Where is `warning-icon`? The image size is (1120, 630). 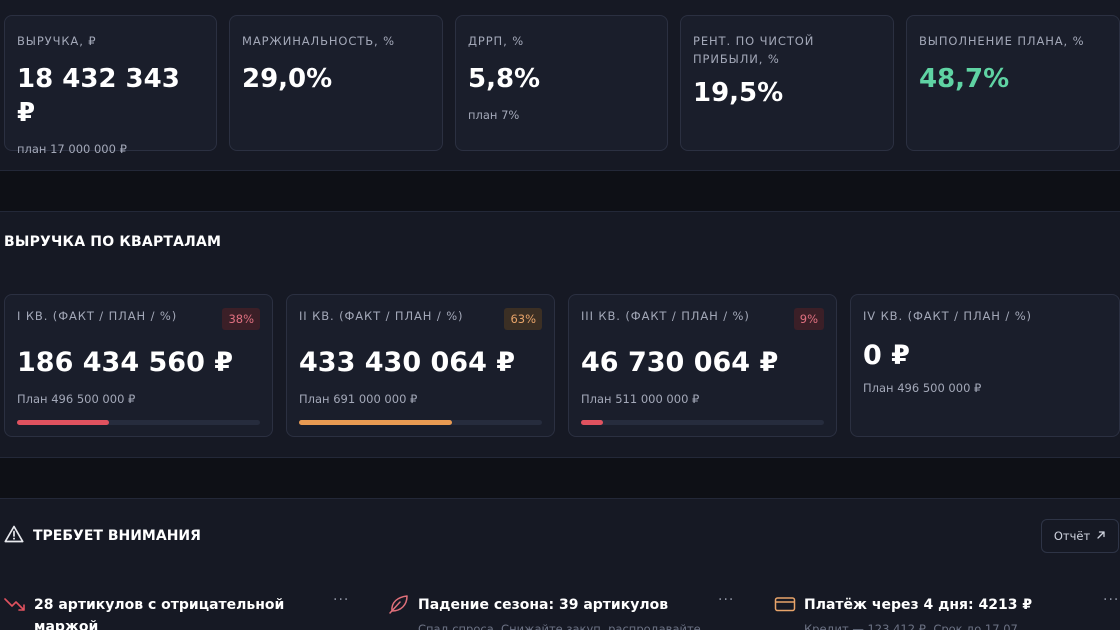 warning-icon is located at coordinates (14, 536).